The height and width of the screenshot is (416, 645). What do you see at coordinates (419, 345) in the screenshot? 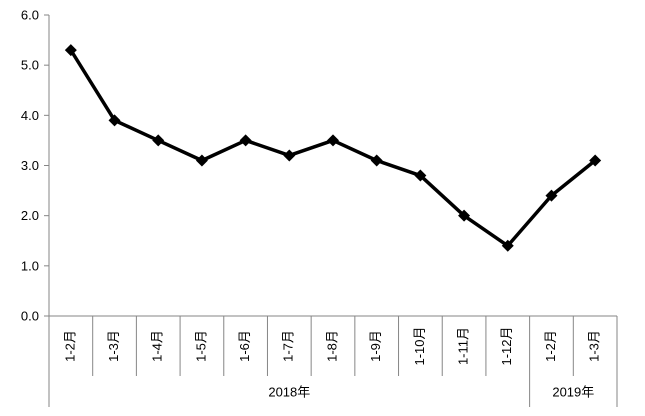
I see `x-category-label: 1-10月` at bounding box center [419, 345].